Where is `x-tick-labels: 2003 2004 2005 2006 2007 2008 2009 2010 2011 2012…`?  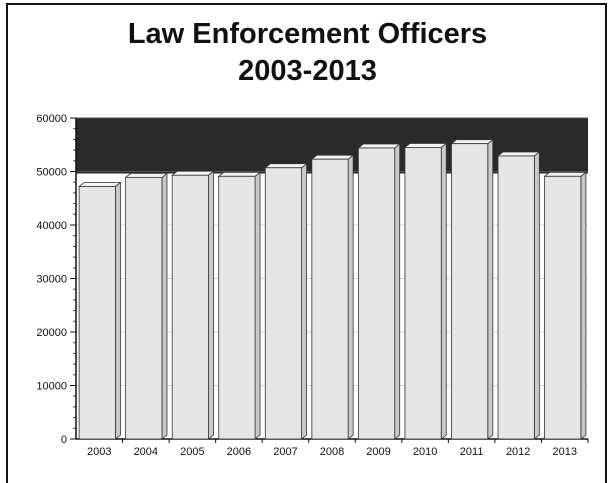 x-tick-labels: 2003 2004 2005 2006 2007 2008 2009 2010 2011 2012… is located at coordinates (332, 452).